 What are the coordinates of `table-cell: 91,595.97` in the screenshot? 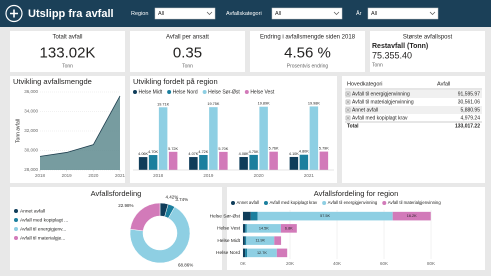 It's located at (469, 94).